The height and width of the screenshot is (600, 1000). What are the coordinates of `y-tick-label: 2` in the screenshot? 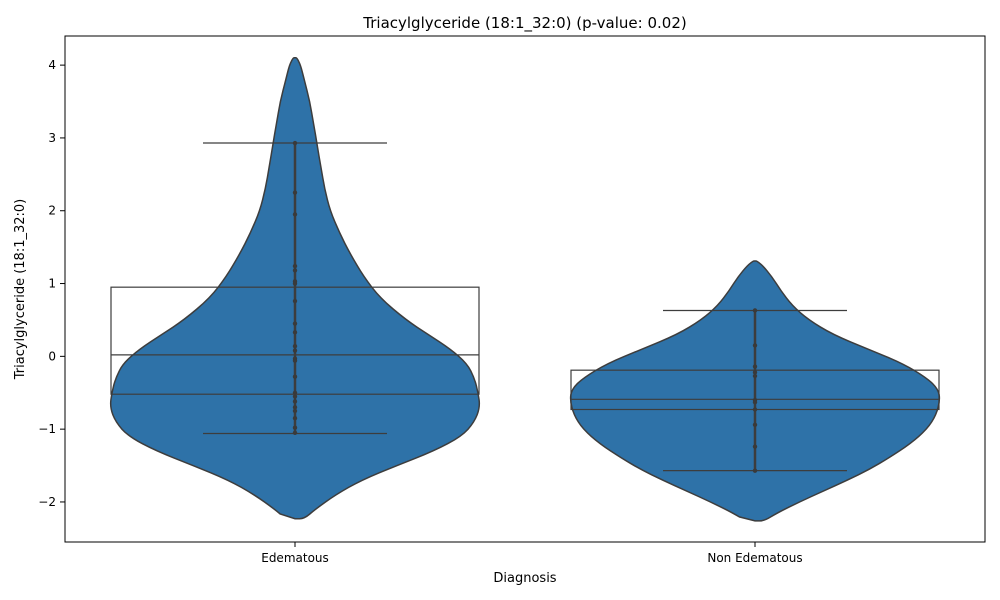 It's located at (52, 211).